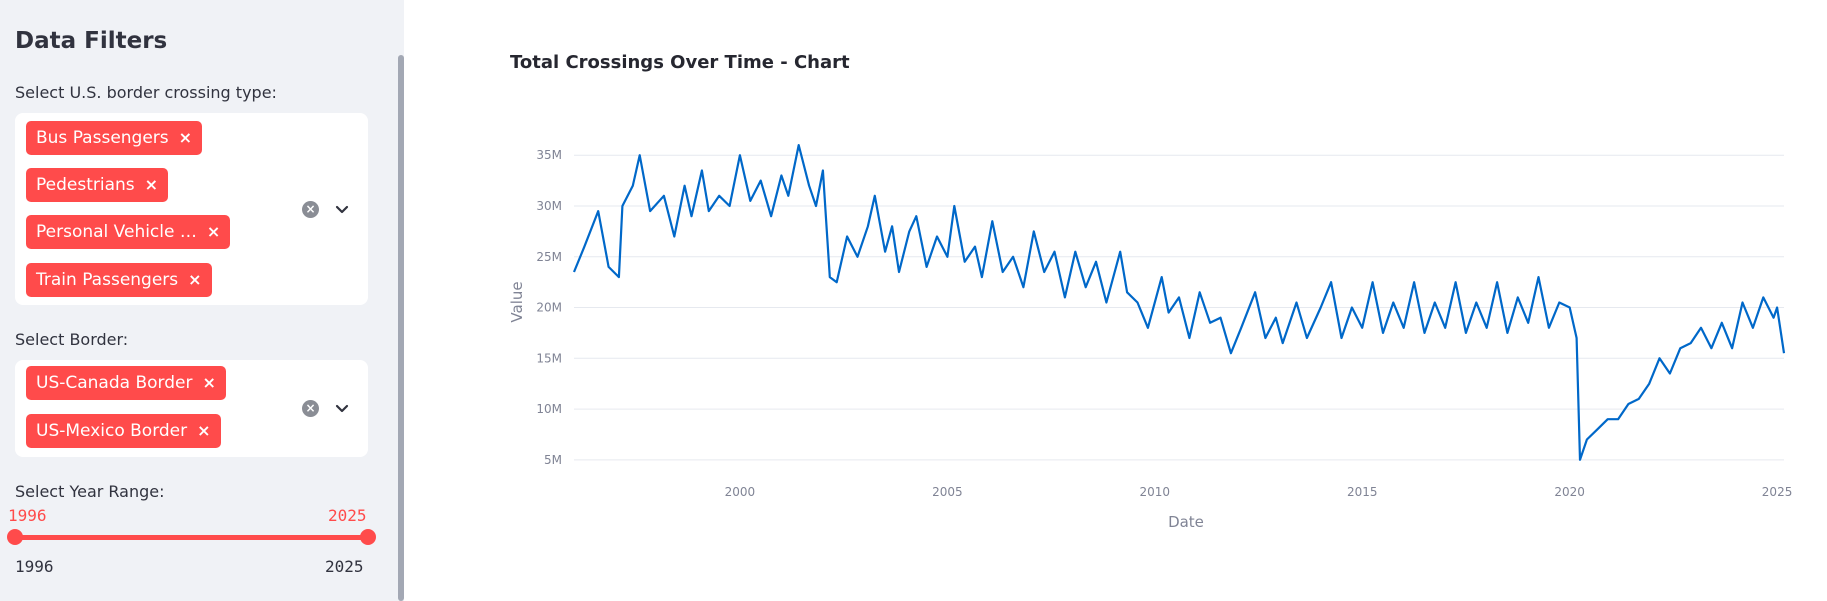 Image resolution: width=1827 pixels, height=601 pixels. I want to click on y-tick-labels: 5M 10M 15M 20M 25M 30M 35M, so click(549, 307).